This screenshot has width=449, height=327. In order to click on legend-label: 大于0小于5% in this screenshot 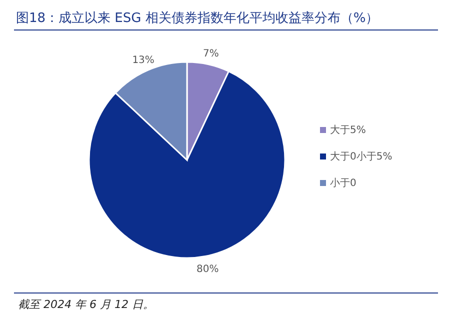, I will do `click(361, 156)`.